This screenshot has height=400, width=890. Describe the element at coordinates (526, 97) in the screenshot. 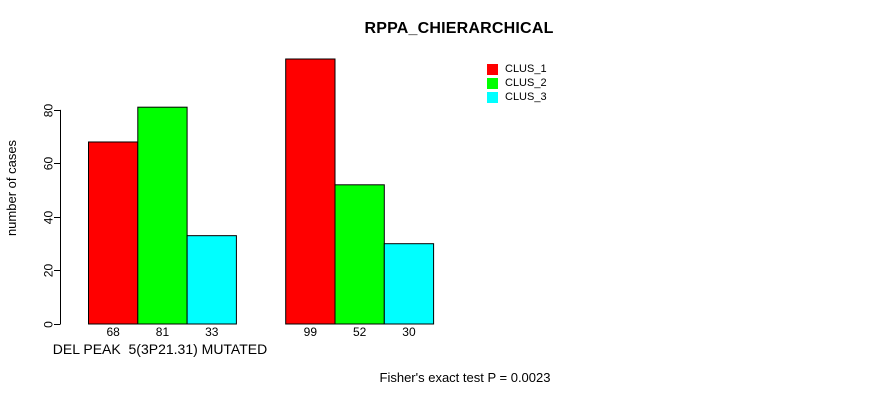

I see `legend-label: CLUS_3` at that location.